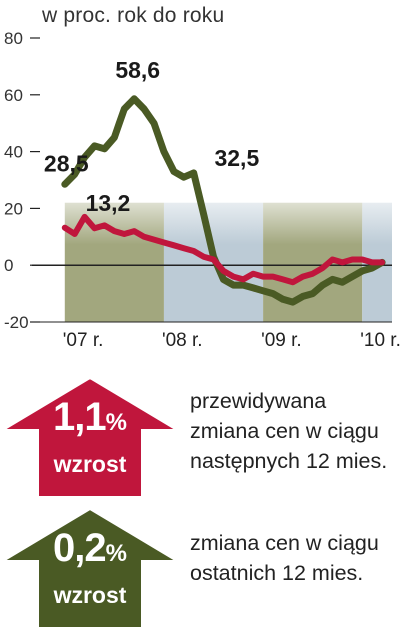  What do you see at coordinates (220, 336) in the screenshot?
I see `x-axis-ticks: '07 r. '08 r. '09 r. '10 r.` at bounding box center [220, 336].